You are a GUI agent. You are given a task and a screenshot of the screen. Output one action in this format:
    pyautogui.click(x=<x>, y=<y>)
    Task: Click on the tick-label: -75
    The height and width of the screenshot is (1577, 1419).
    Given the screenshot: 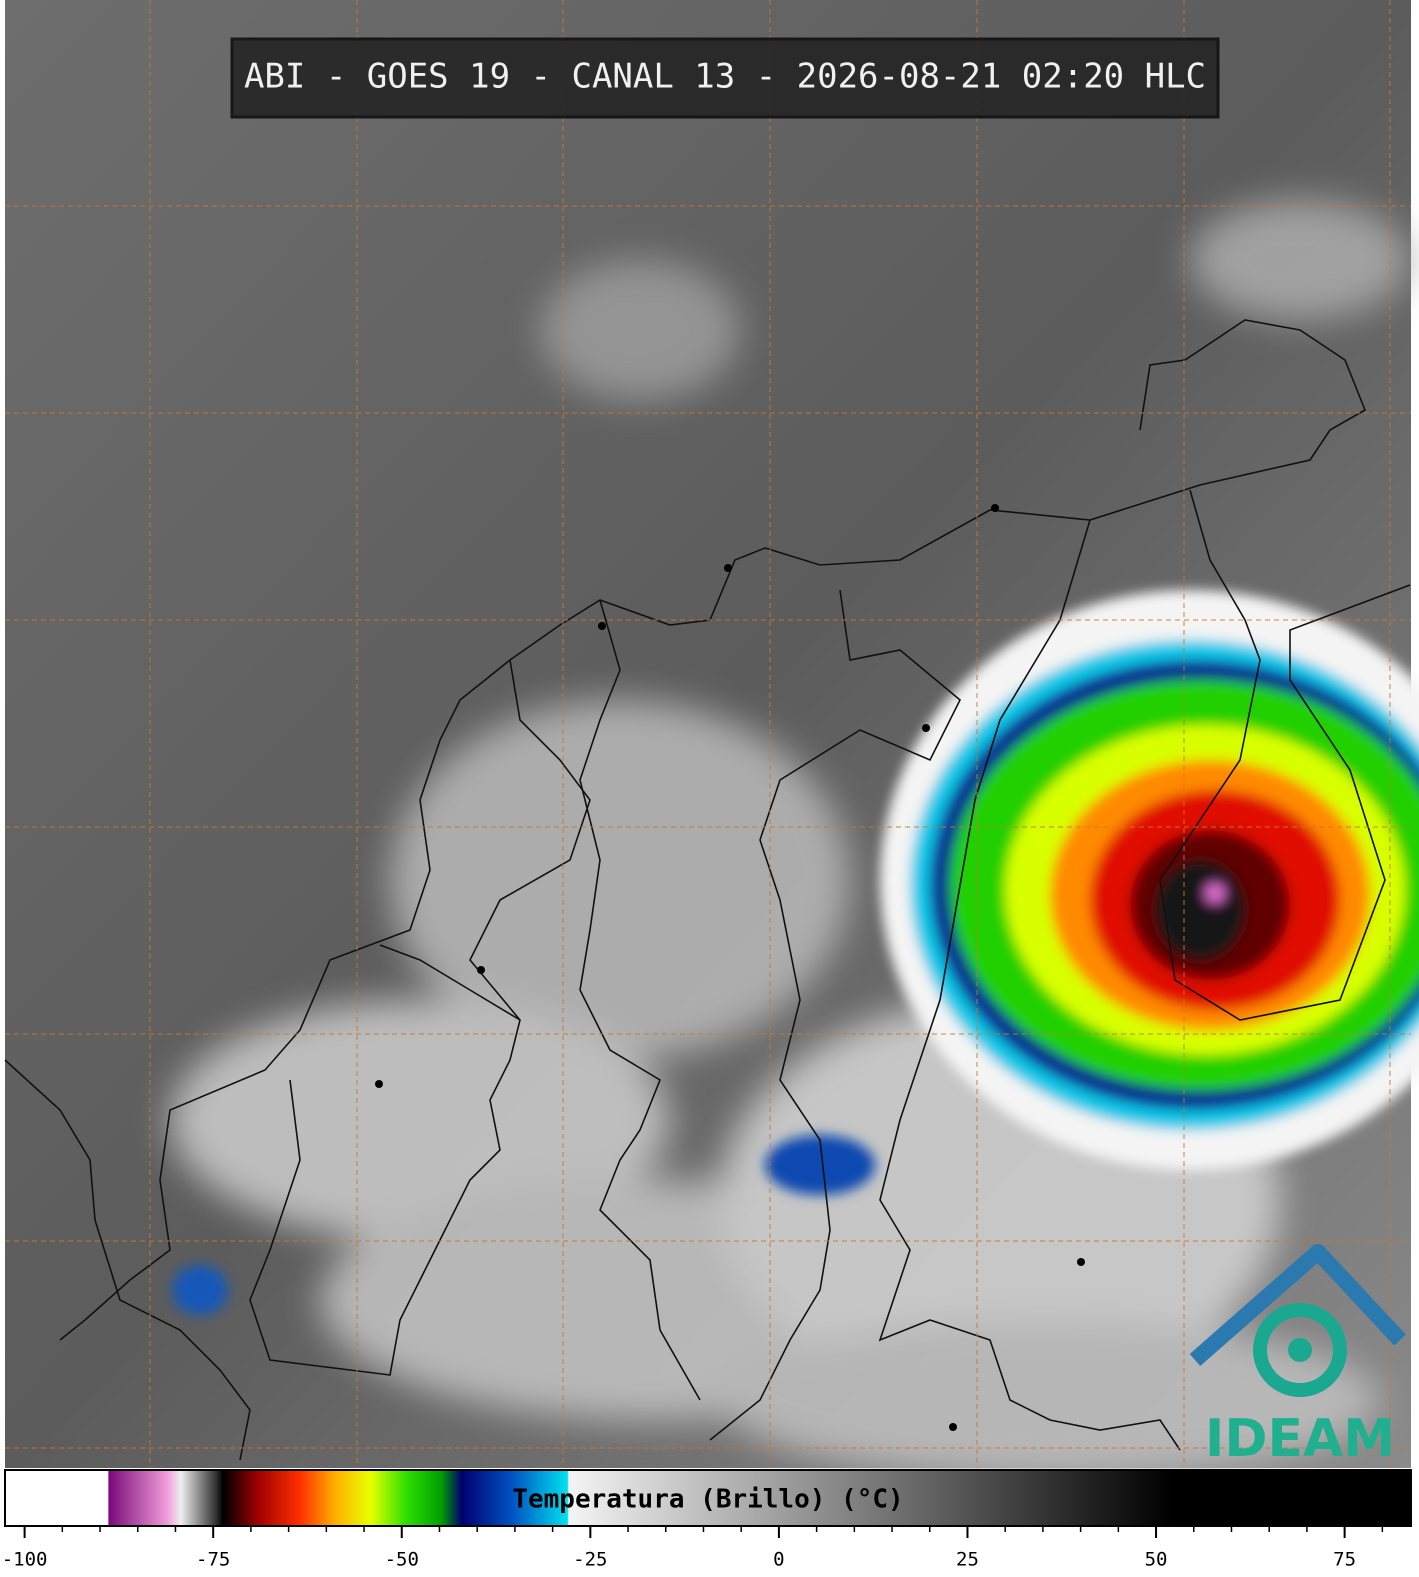 What is the action you would take?
    pyautogui.click(x=213, y=1560)
    